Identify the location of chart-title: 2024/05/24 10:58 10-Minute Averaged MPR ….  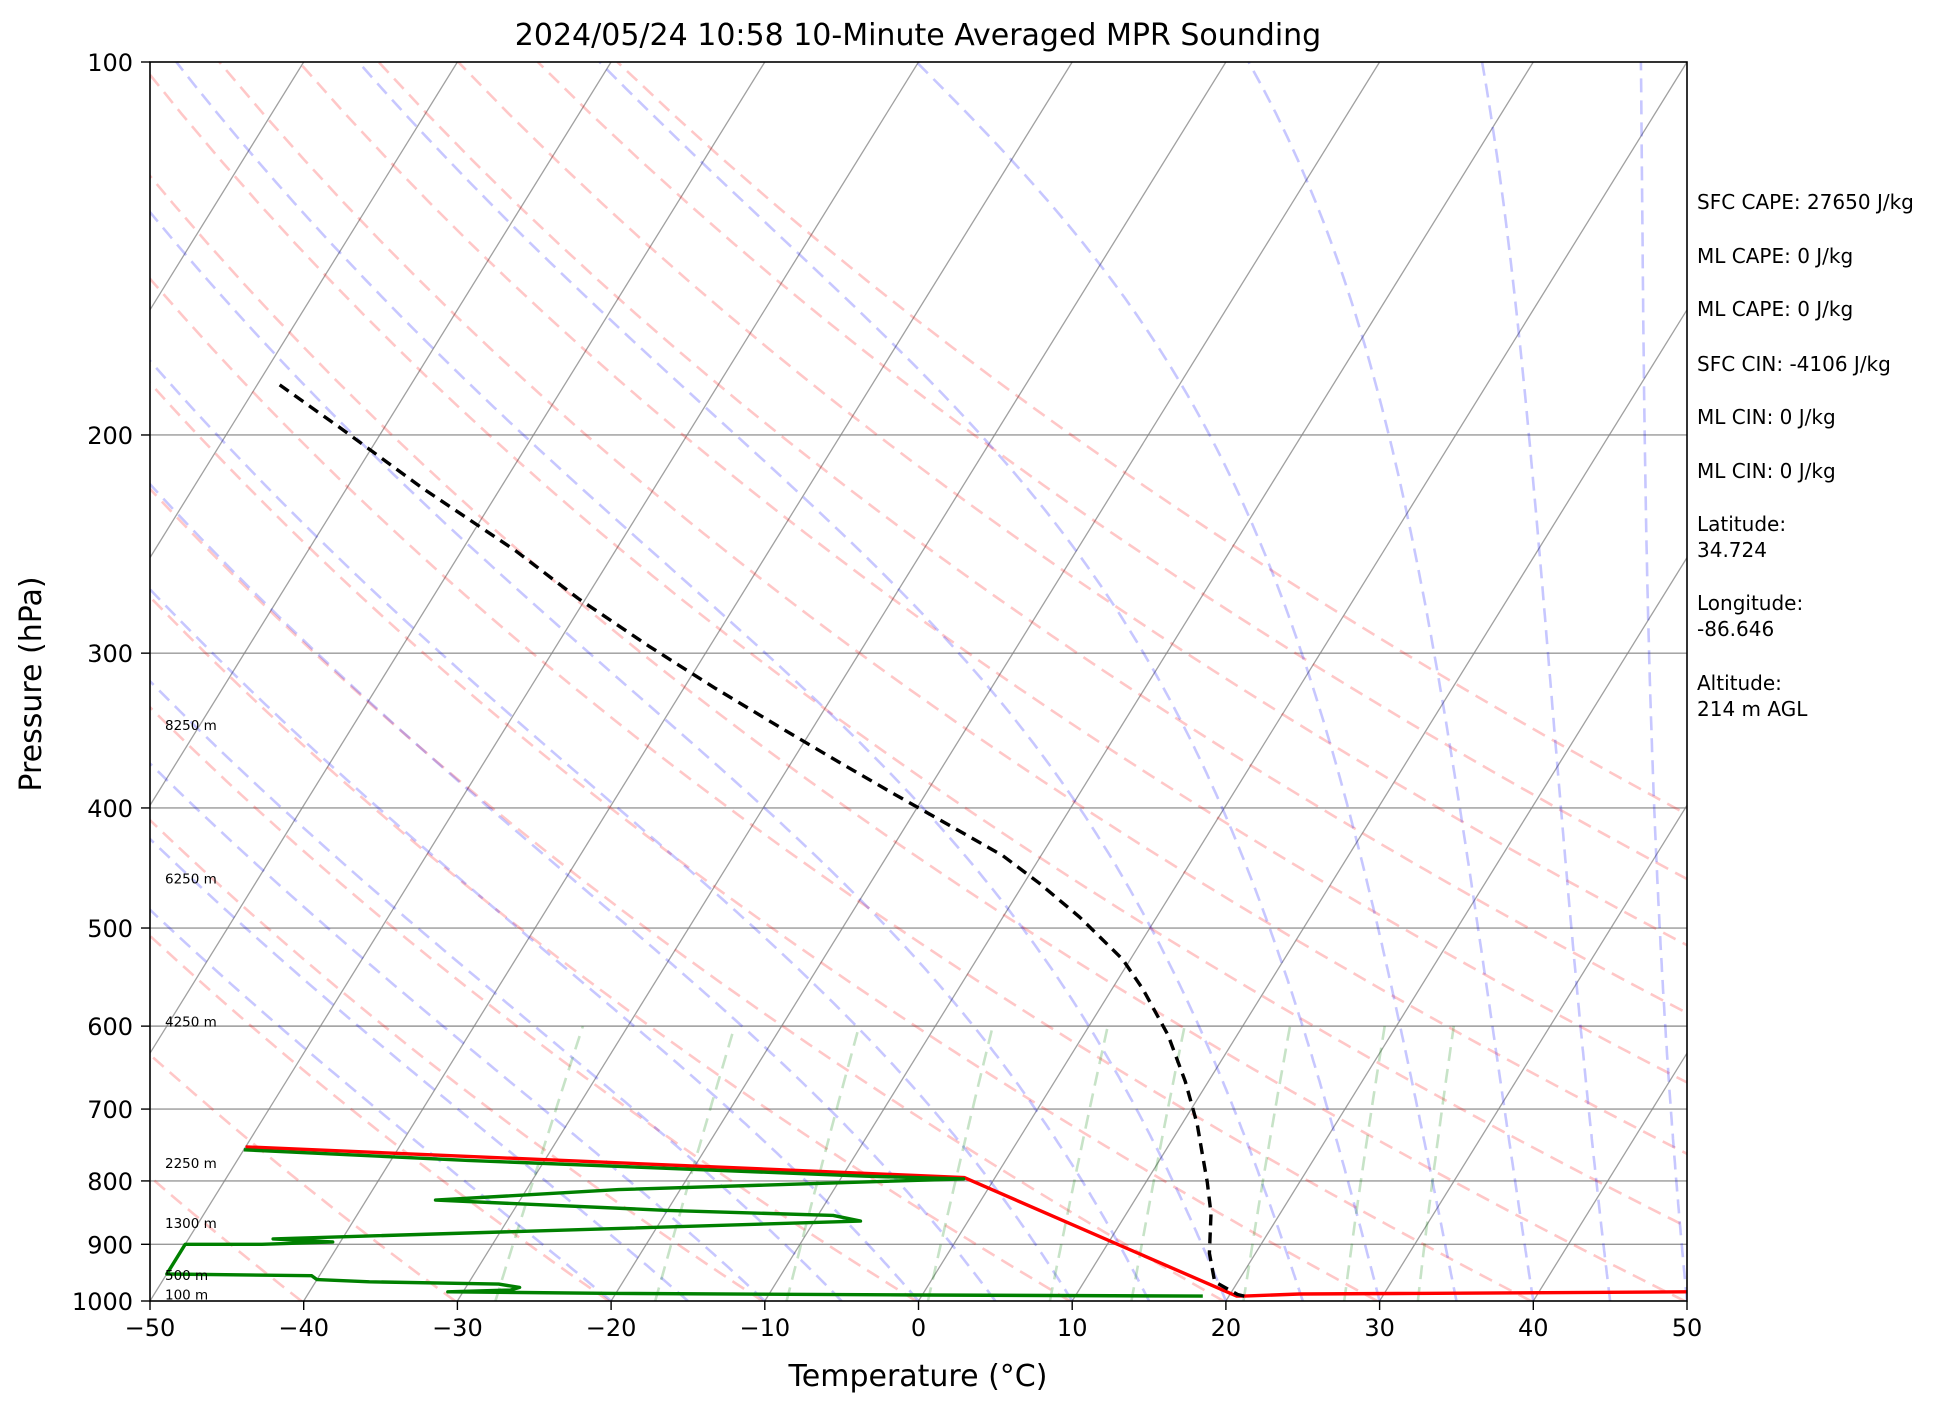
(918, 35).